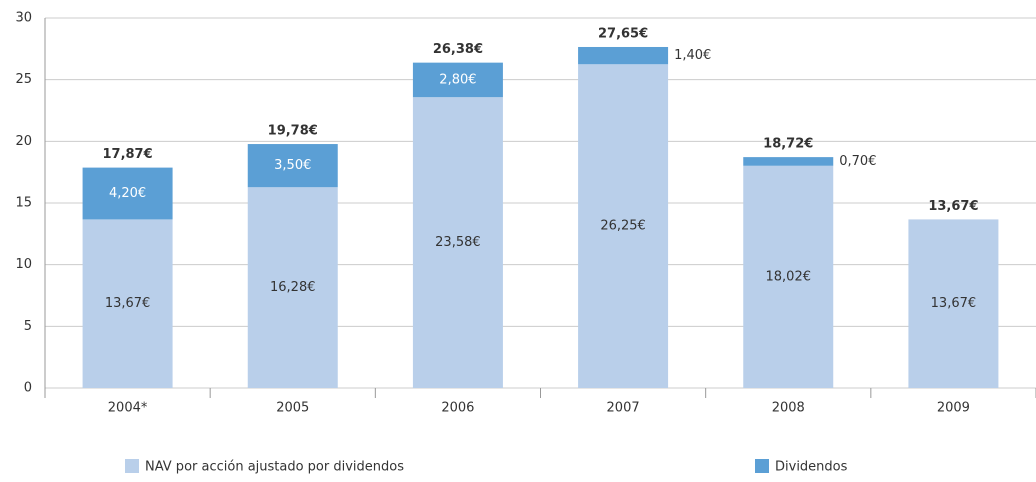 The height and width of the screenshot is (482, 1036). Describe the element at coordinates (623, 408) in the screenshot. I see `x-tick-label: 2007` at that location.